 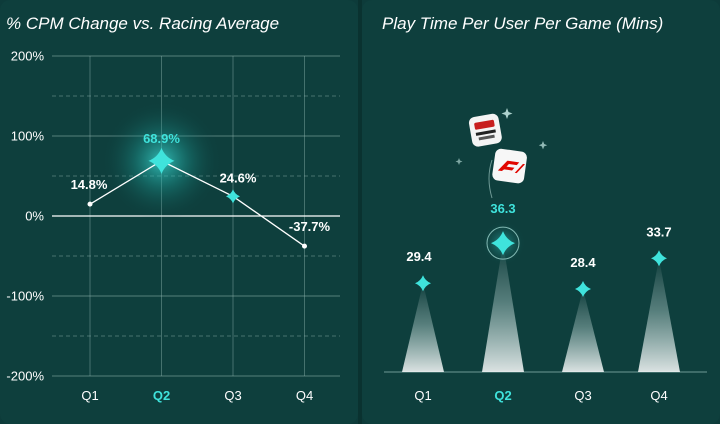 I want to click on data-label: 29.4, so click(x=419, y=256).